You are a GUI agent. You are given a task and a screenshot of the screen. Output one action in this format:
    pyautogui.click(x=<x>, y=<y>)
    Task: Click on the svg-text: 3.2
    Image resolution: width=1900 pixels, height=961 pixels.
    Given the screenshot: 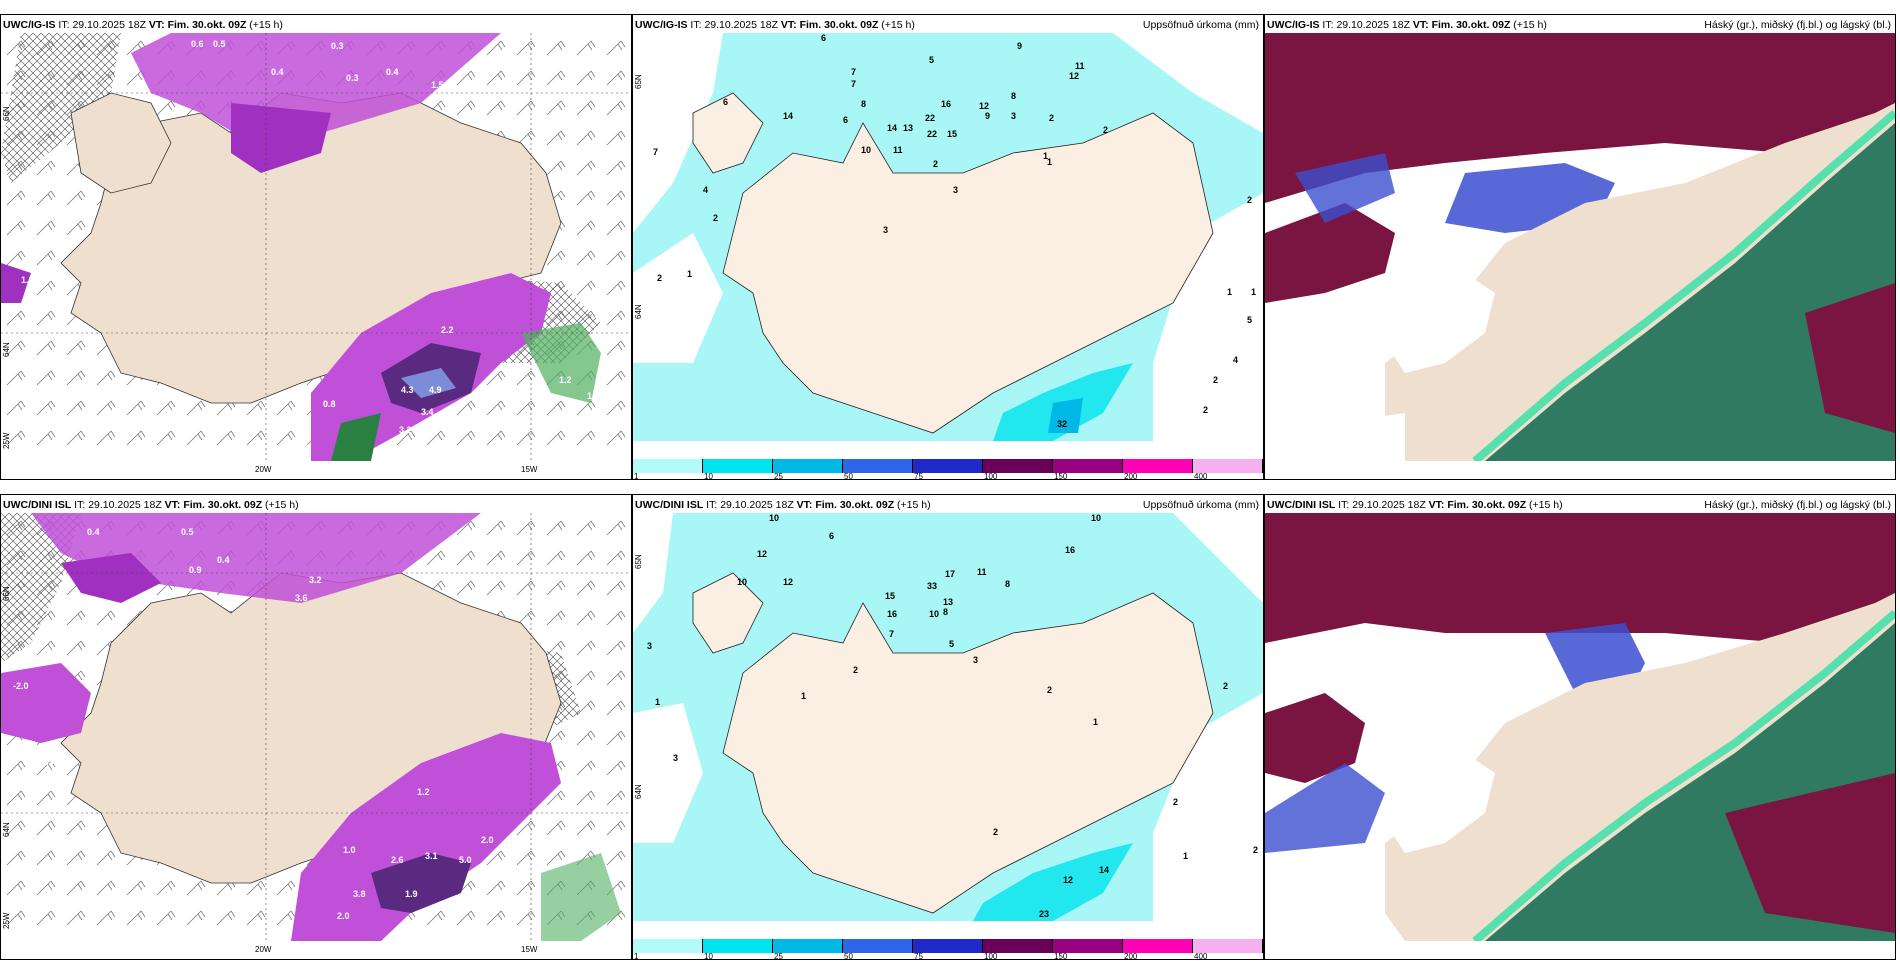 What is the action you would take?
    pyautogui.click(x=405, y=430)
    